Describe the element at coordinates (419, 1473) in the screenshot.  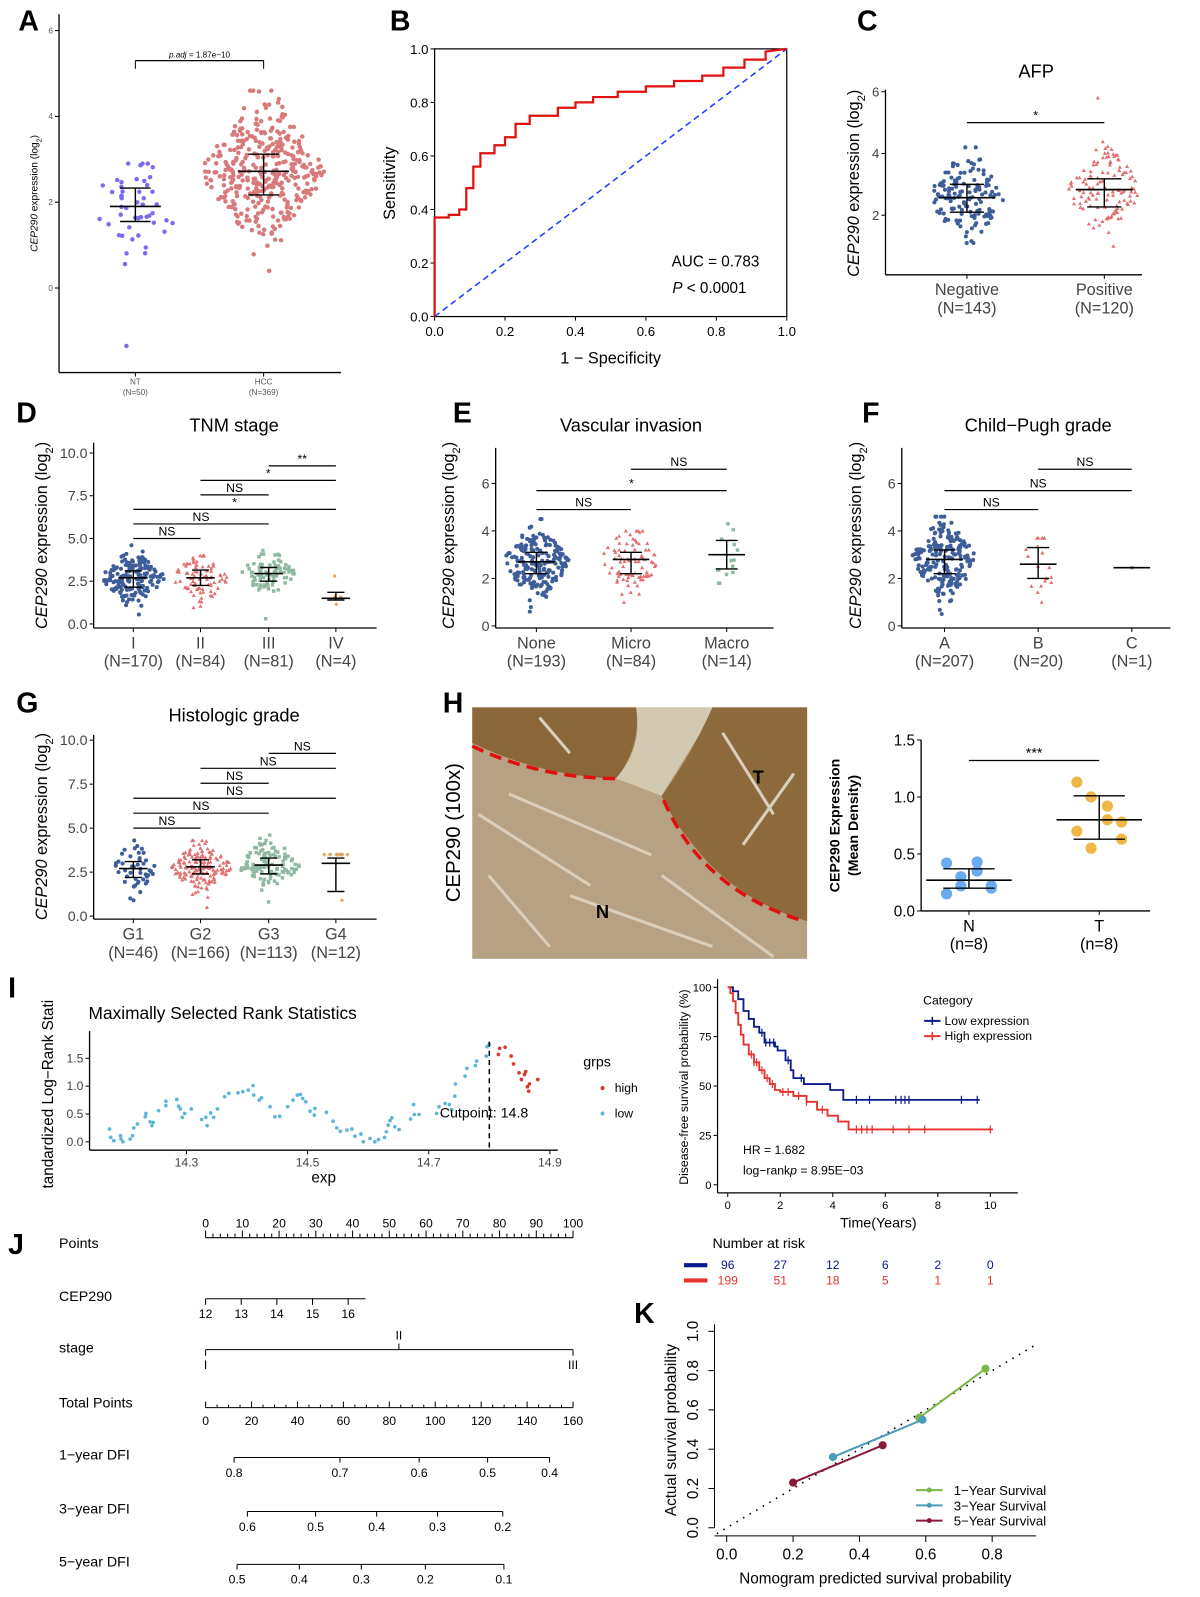
I see `outcome-tick-label: 0.6` at that location.